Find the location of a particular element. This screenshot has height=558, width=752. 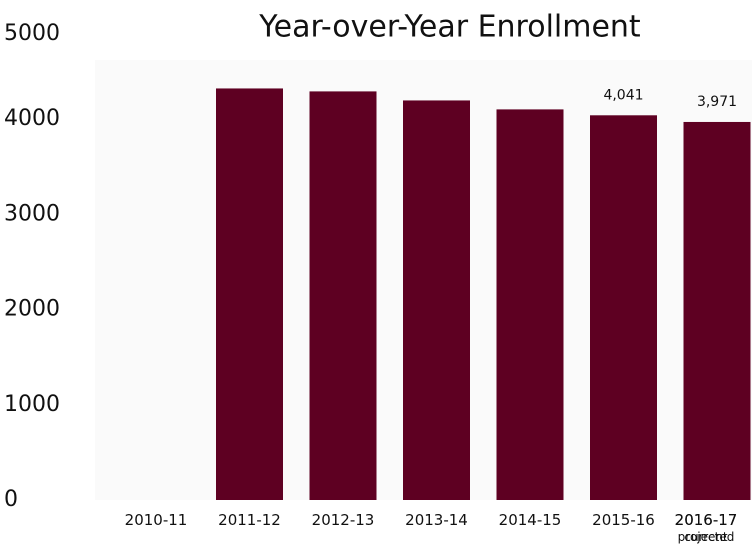

y-tick-label: 3000 is located at coordinates (32, 213).